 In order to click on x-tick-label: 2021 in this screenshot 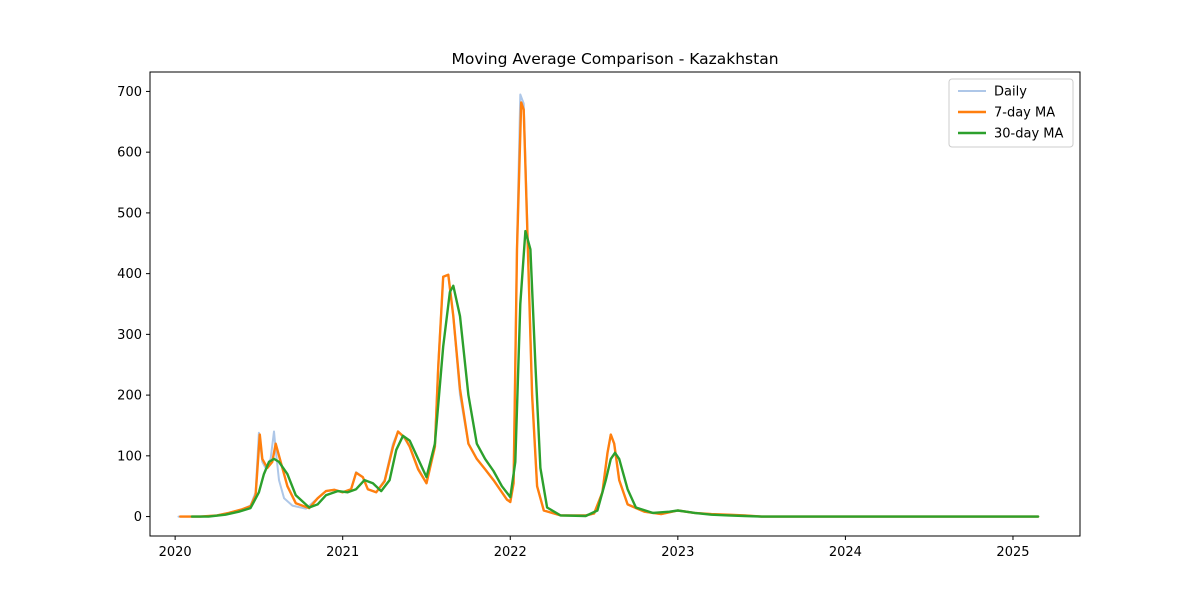, I will do `click(342, 552)`.